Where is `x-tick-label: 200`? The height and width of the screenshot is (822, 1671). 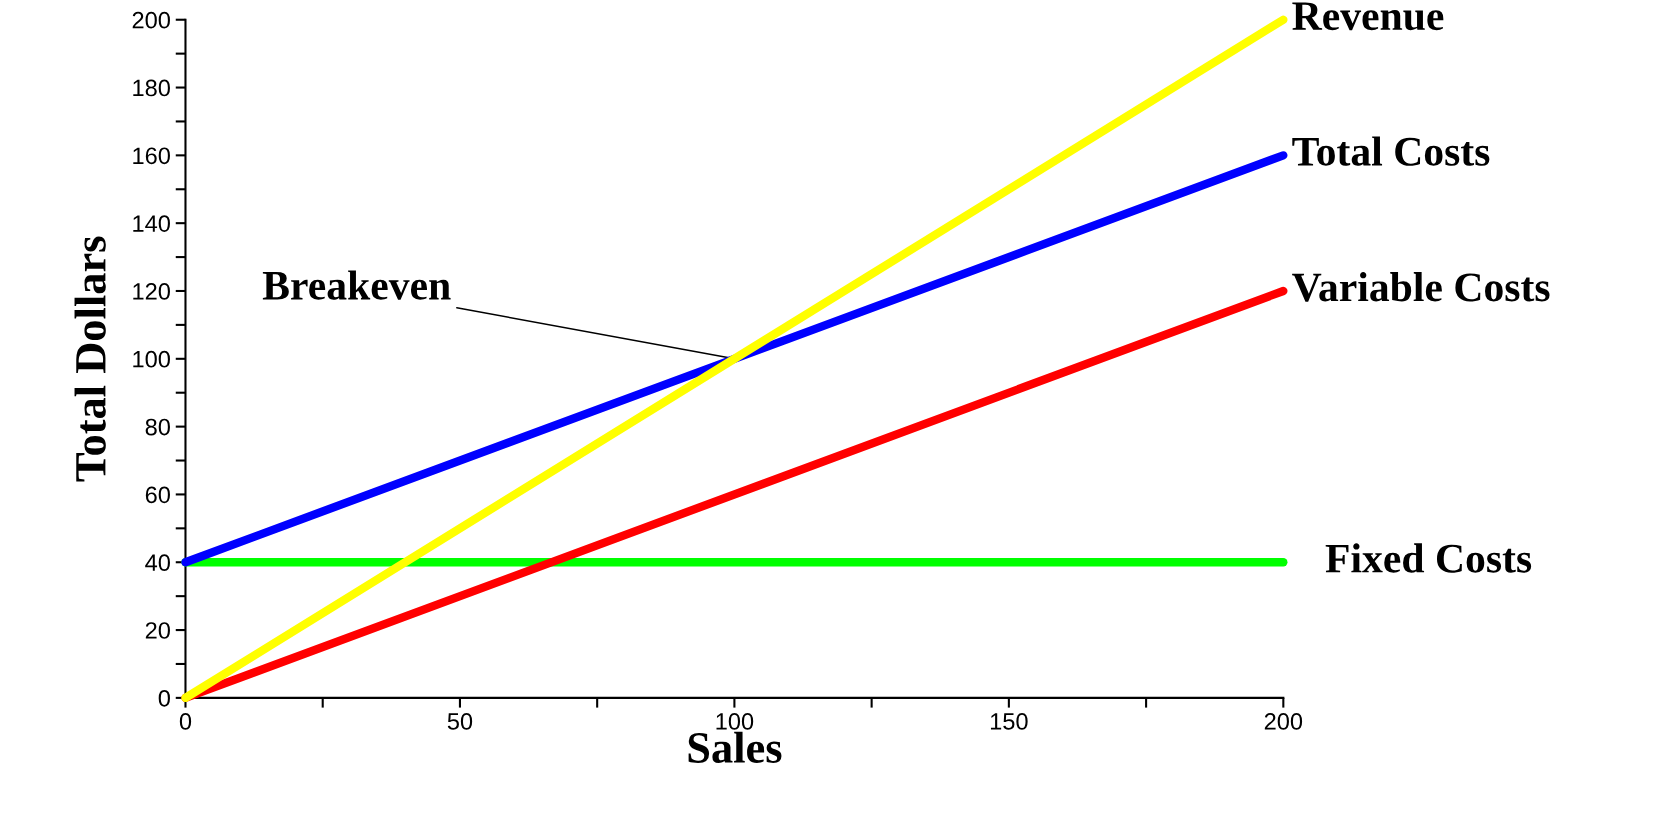
x-tick-label: 200 is located at coordinates (1283, 721).